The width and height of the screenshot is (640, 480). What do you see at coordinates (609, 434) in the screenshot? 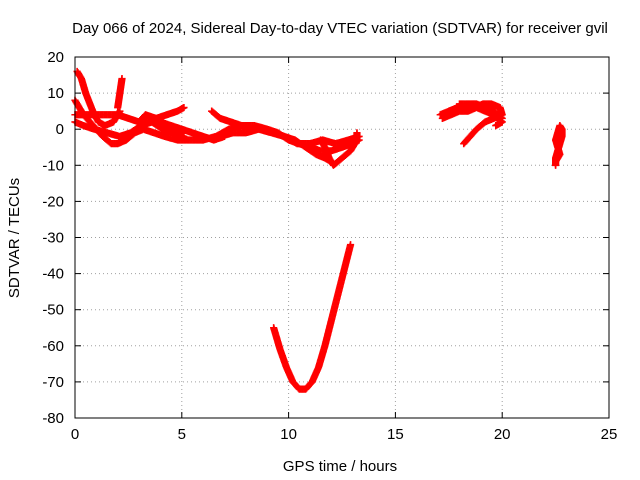
I see `x-tick-label: 25` at bounding box center [609, 434].